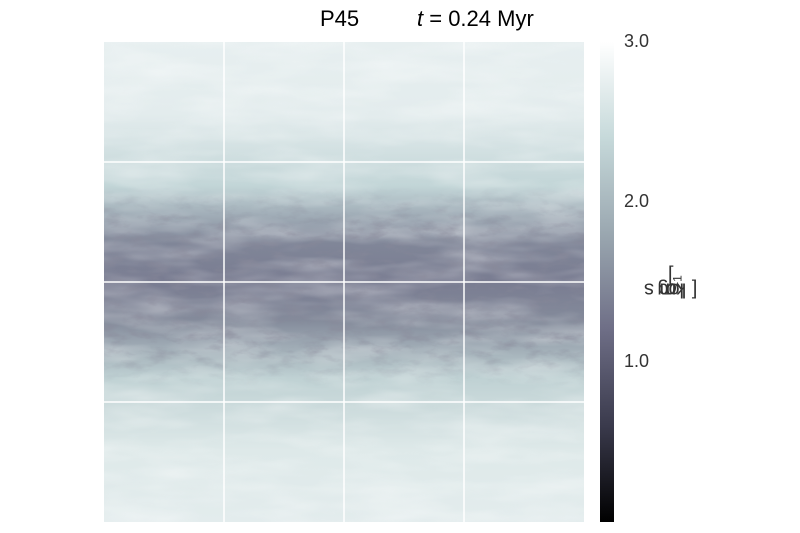 This screenshot has height=533, width=800. What do you see at coordinates (637, 361) in the screenshot?
I see `colorbar-tick-label: 1.0` at bounding box center [637, 361].